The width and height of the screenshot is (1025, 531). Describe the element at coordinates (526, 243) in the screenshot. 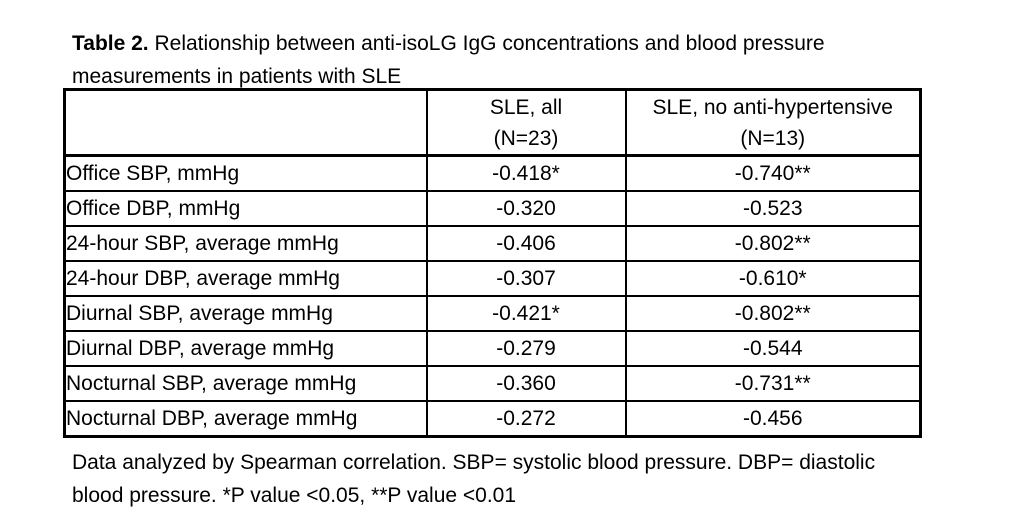

I see `value-sle-all: -0.406` at that location.